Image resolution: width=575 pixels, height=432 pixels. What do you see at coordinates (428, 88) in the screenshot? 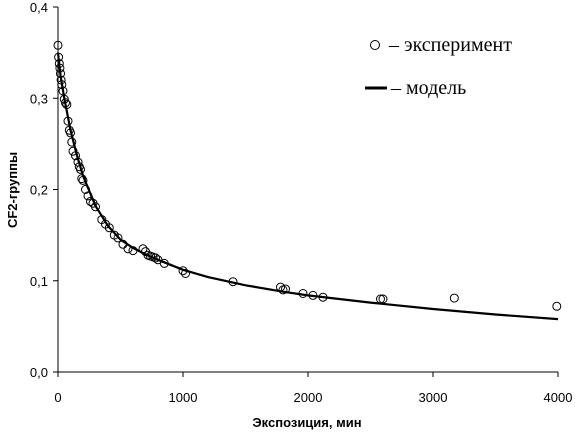
I see `legend-label-model: – модель` at bounding box center [428, 88].